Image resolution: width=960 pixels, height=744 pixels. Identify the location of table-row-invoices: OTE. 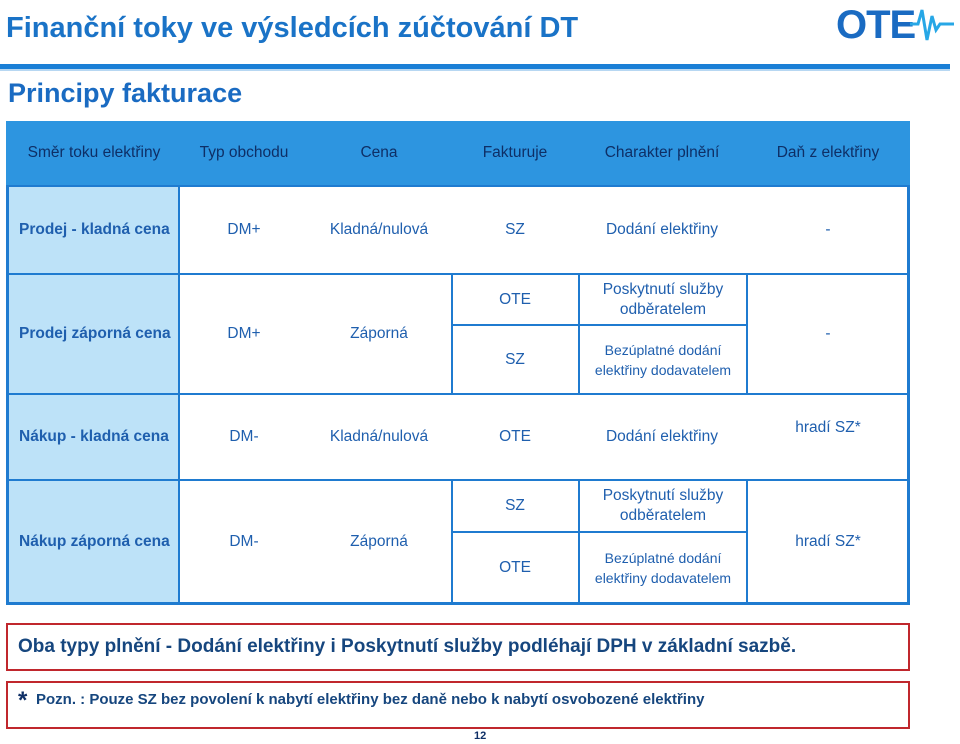
(515, 436).